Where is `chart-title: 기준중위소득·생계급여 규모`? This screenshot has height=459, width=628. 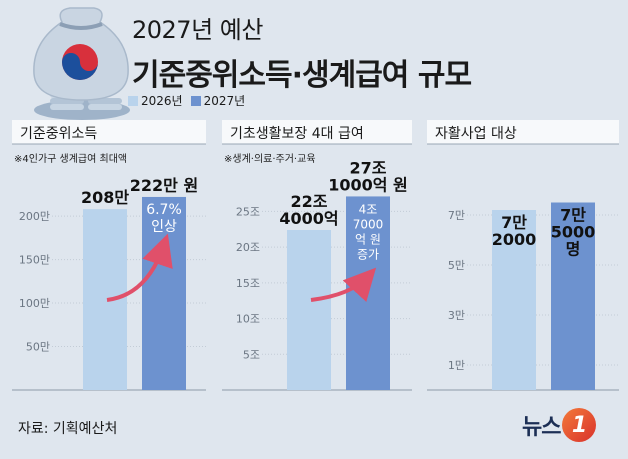
chart-title: 기준중위소득·생계급여 규모 is located at coordinates (302, 75).